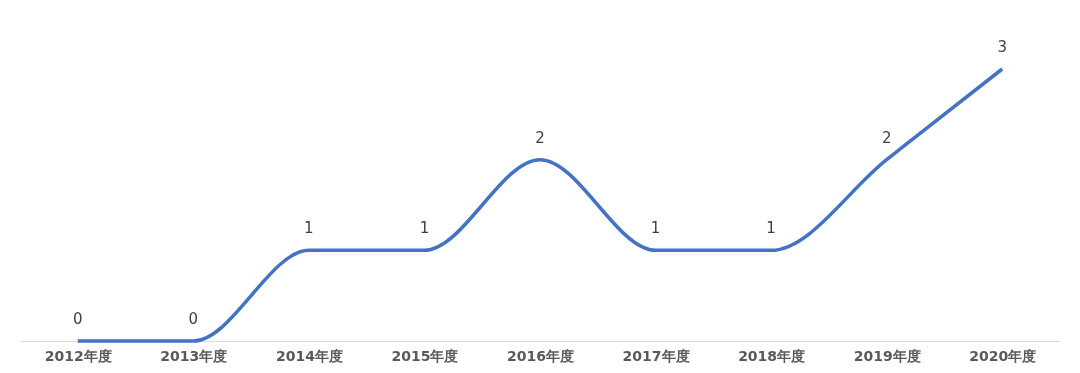 The width and height of the screenshot is (1080, 373). What do you see at coordinates (540, 355) in the screenshot?
I see `x-tick-label: 2016年度` at bounding box center [540, 355].